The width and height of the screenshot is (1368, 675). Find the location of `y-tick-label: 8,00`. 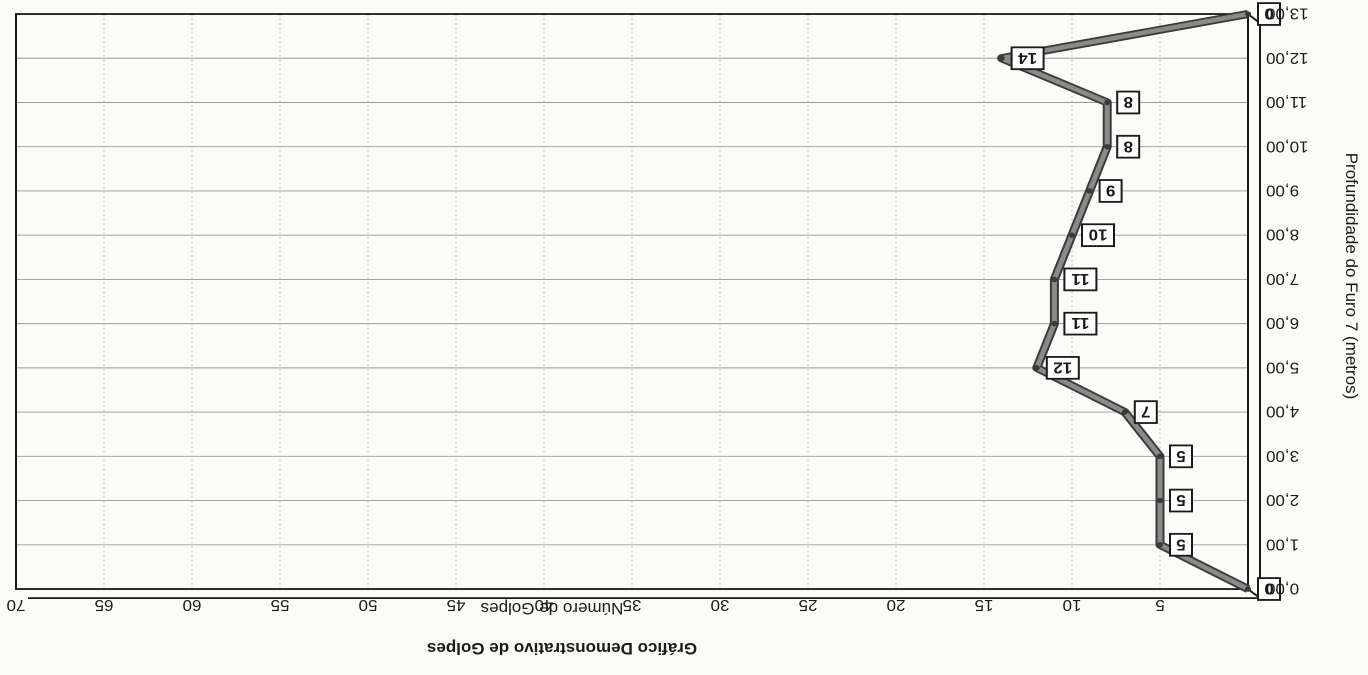

y-tick-label: 8,00 is located at coordinates (1282, 234).